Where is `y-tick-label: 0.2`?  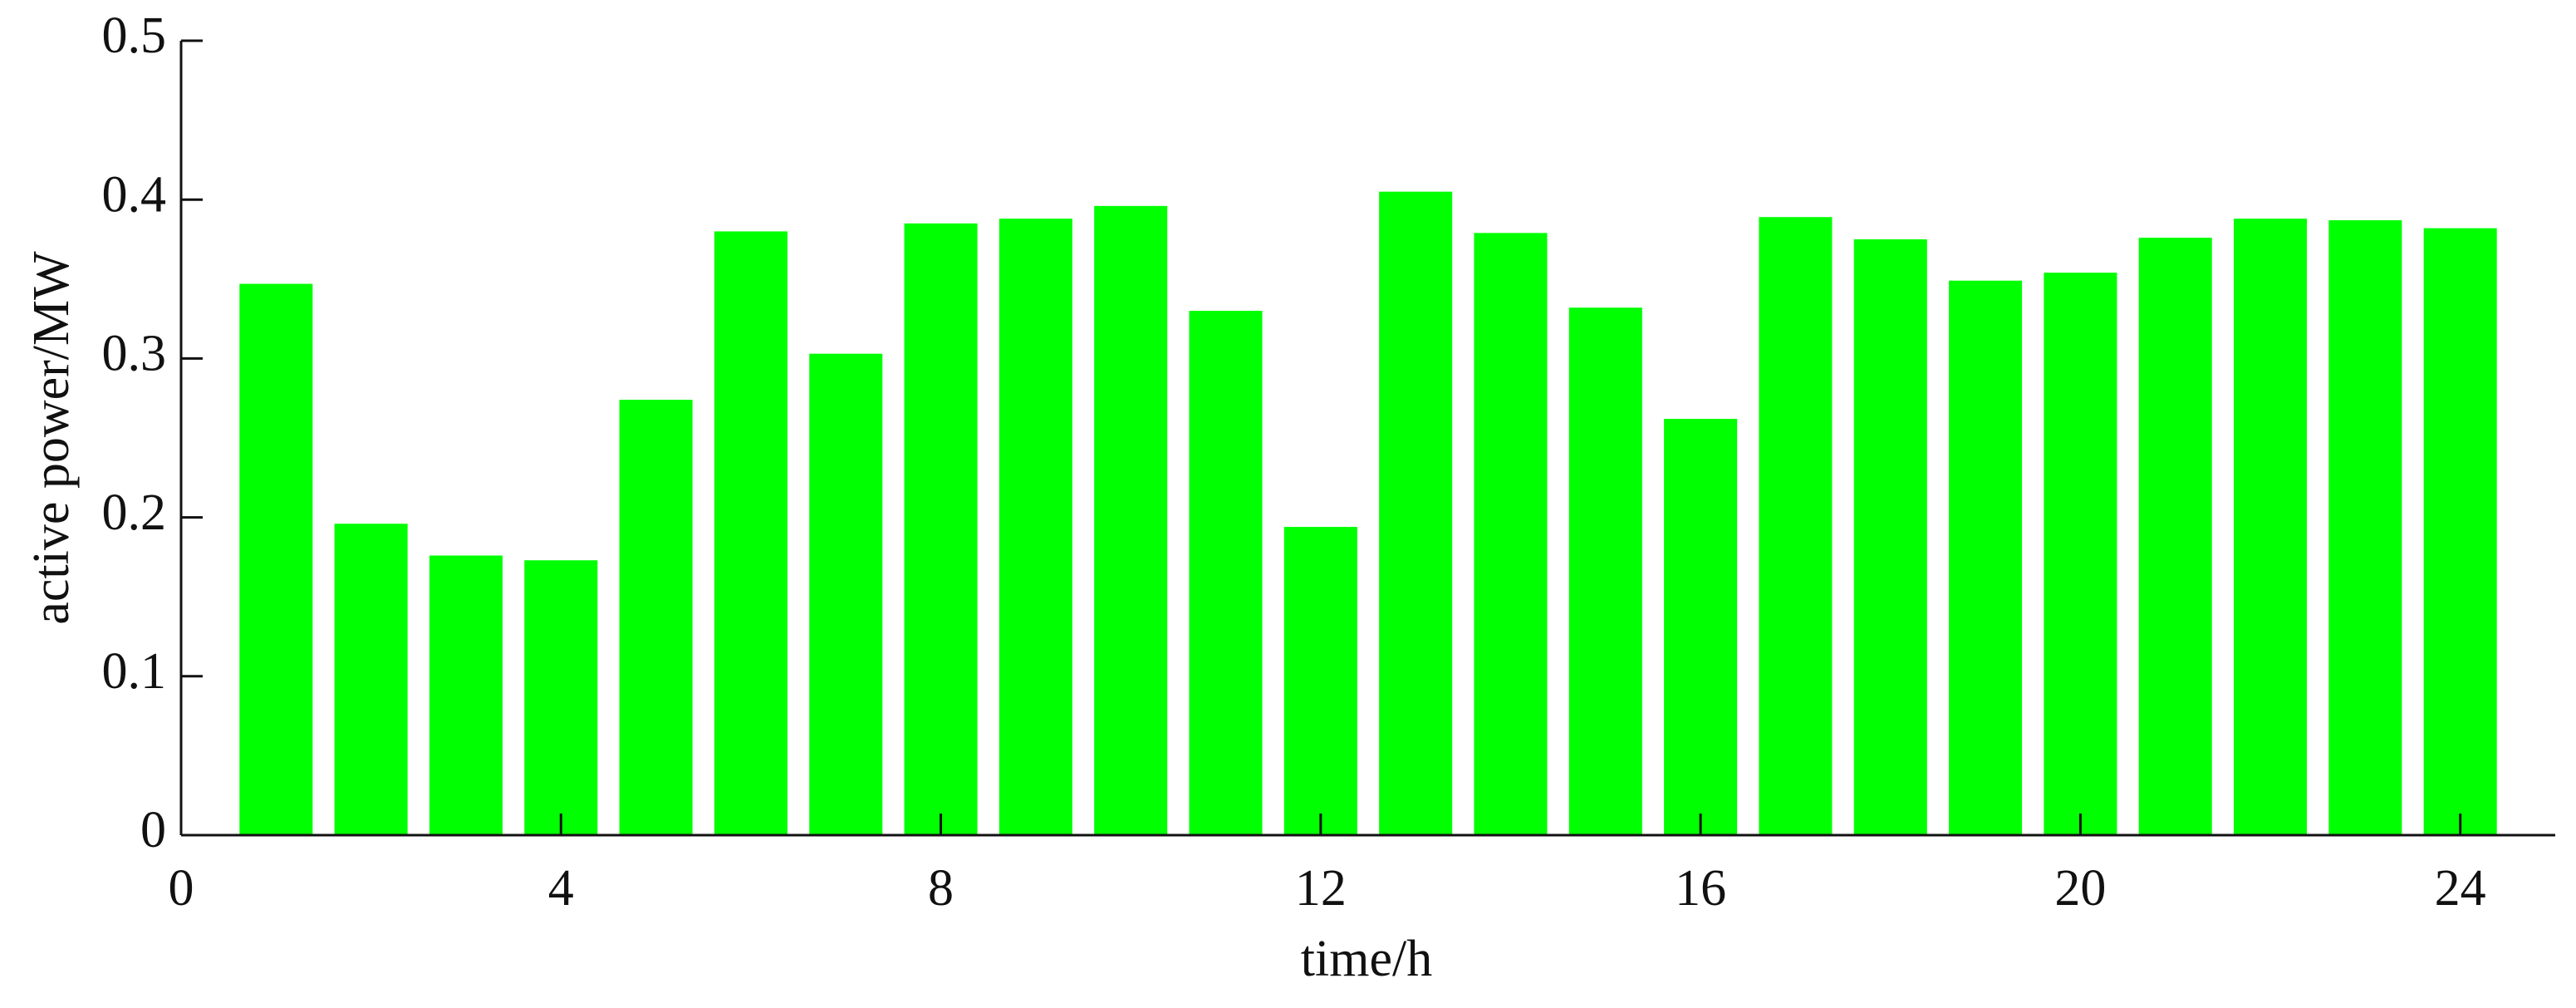 y-tick-label: 0.2 is located at coordinates (134, 512).